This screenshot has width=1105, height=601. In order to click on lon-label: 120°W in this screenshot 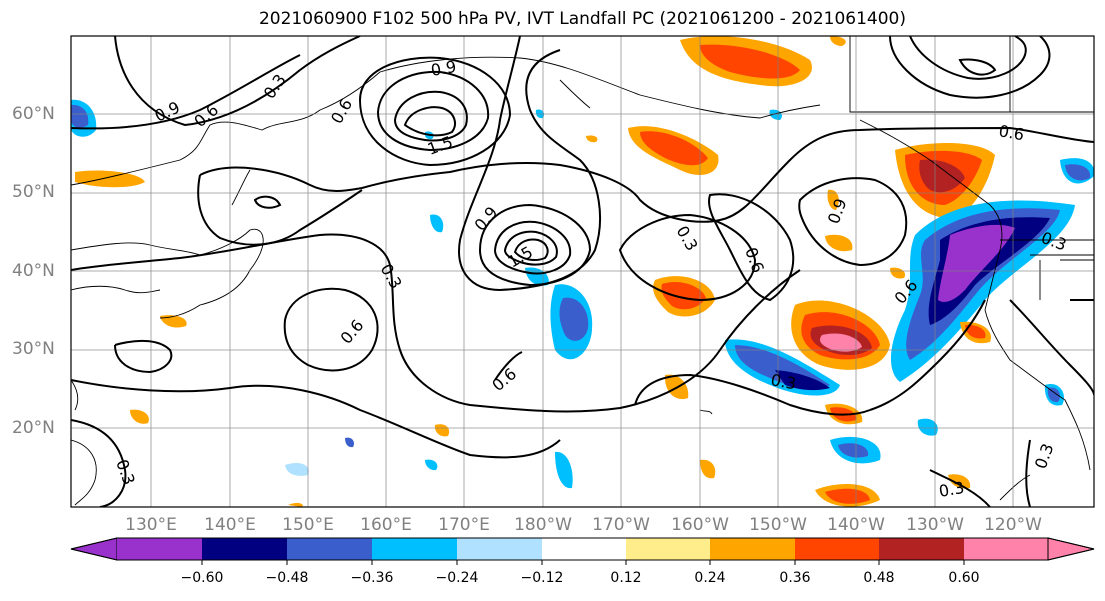, I will do `click(1013, 525)`.